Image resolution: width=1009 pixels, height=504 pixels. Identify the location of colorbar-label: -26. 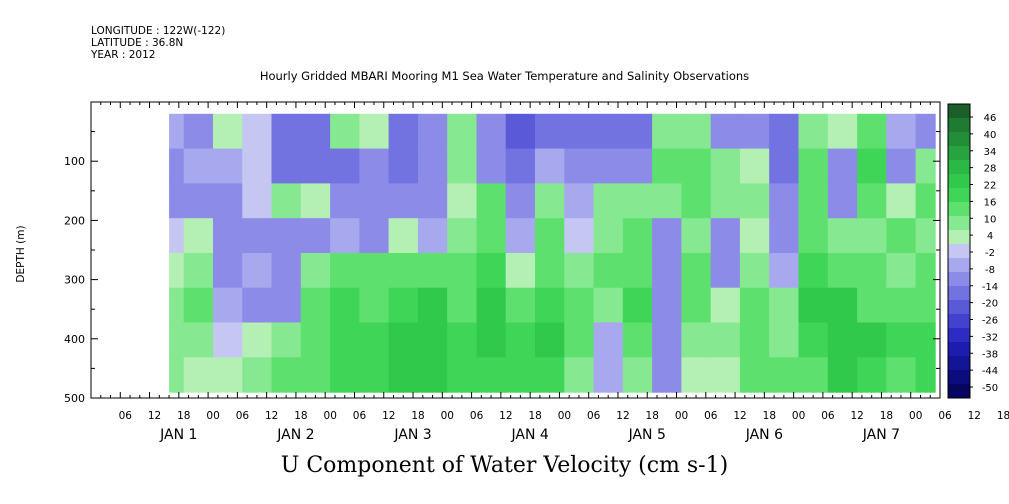
(990, 321).